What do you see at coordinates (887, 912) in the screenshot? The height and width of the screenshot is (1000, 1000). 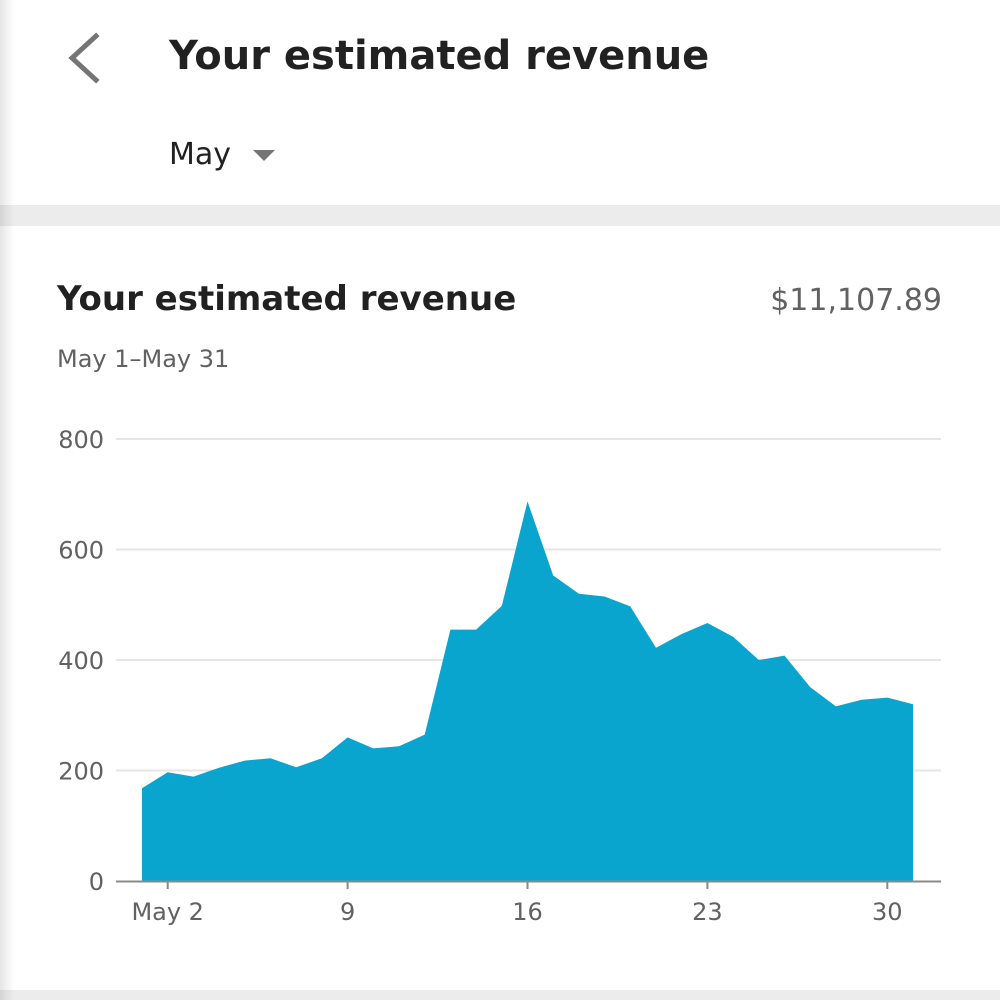 I see `x-tick-label-30: 30` at bounding box center [887, 912].